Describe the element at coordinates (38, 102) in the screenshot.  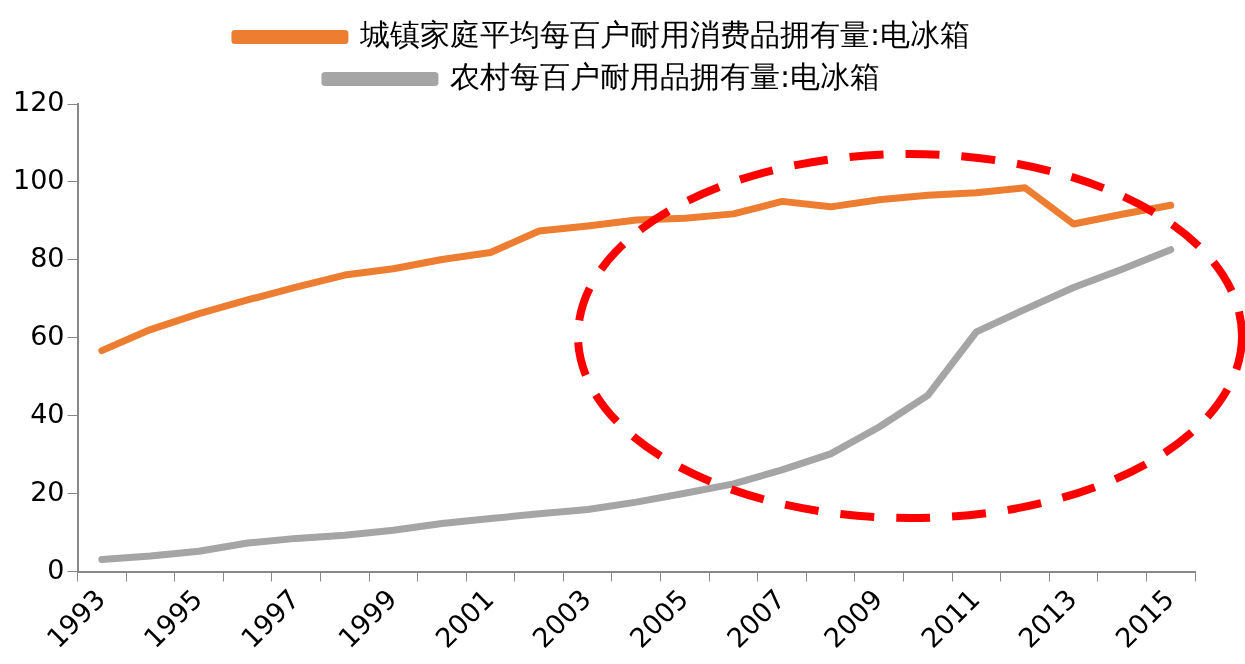
I see `y-tick-label: 120` at that location.